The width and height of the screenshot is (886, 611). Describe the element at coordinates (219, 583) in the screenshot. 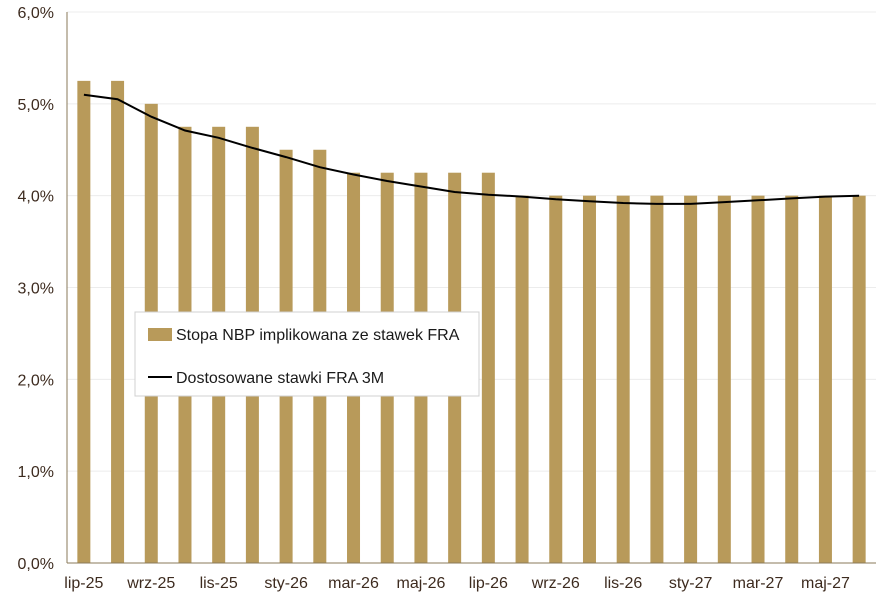

I see `x-tick-label: lis-25` at that location.